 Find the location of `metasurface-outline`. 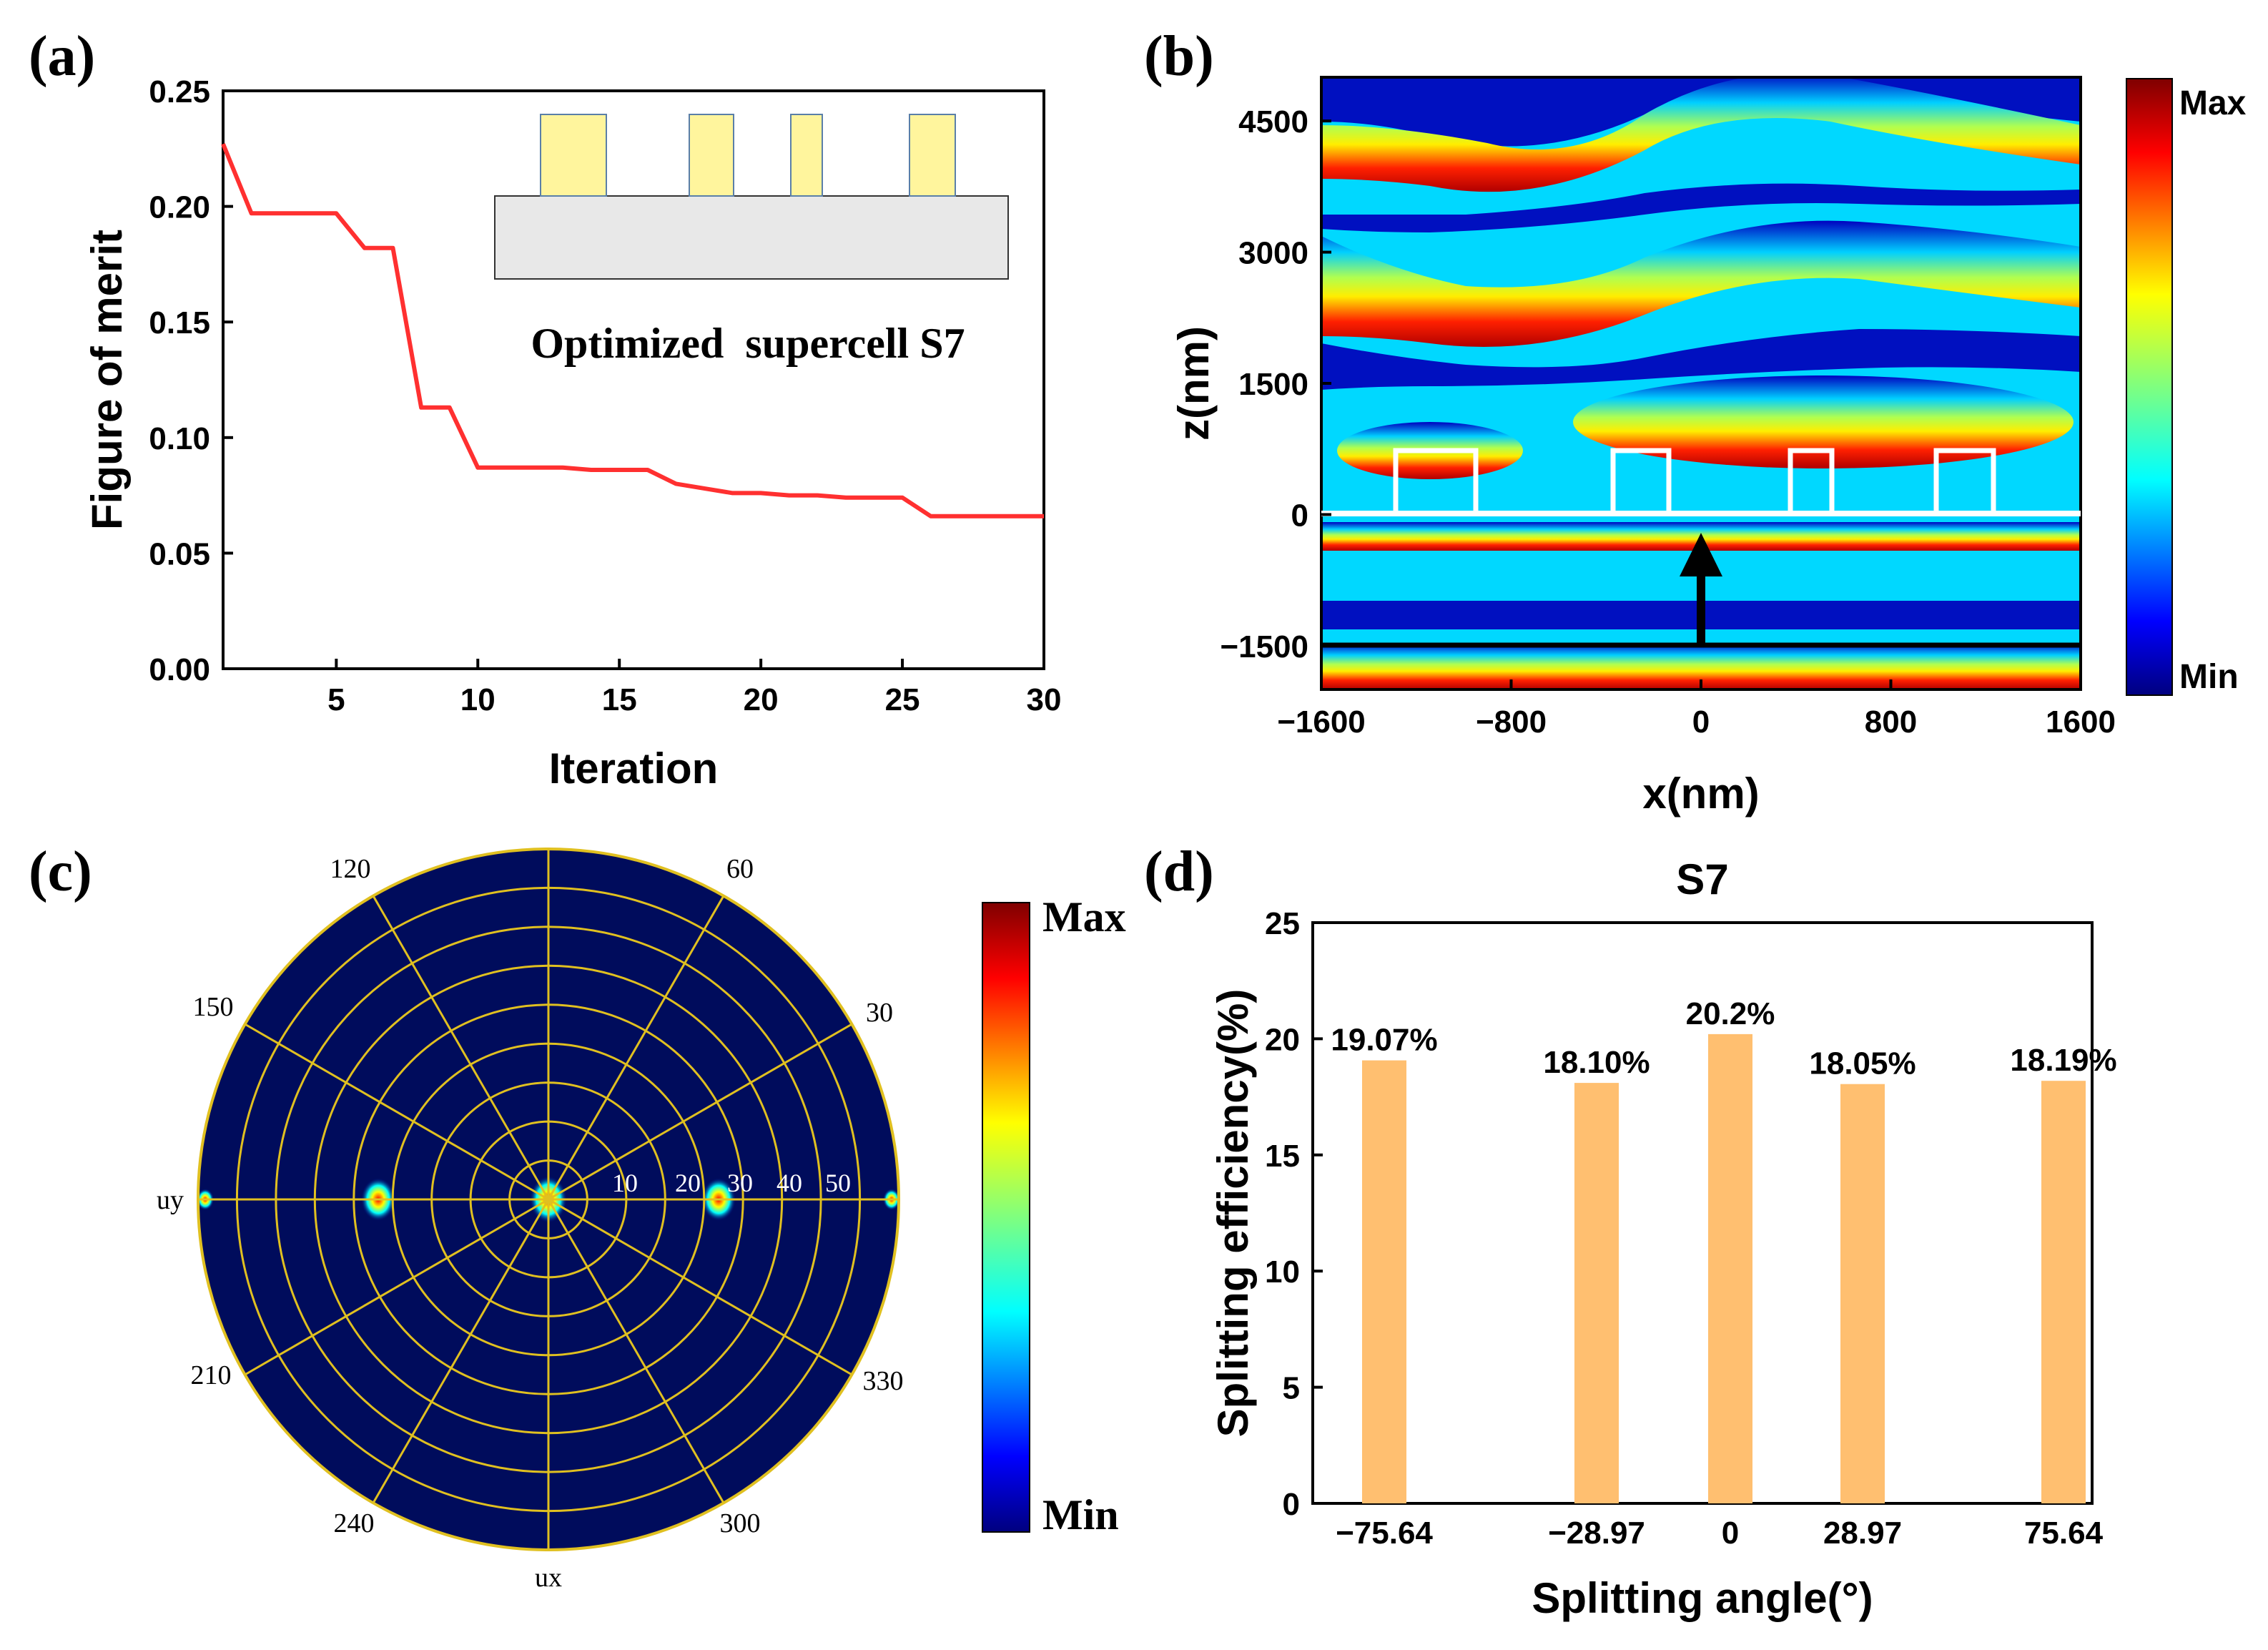

metasurface-outline is located at coordinates (1701, 548).